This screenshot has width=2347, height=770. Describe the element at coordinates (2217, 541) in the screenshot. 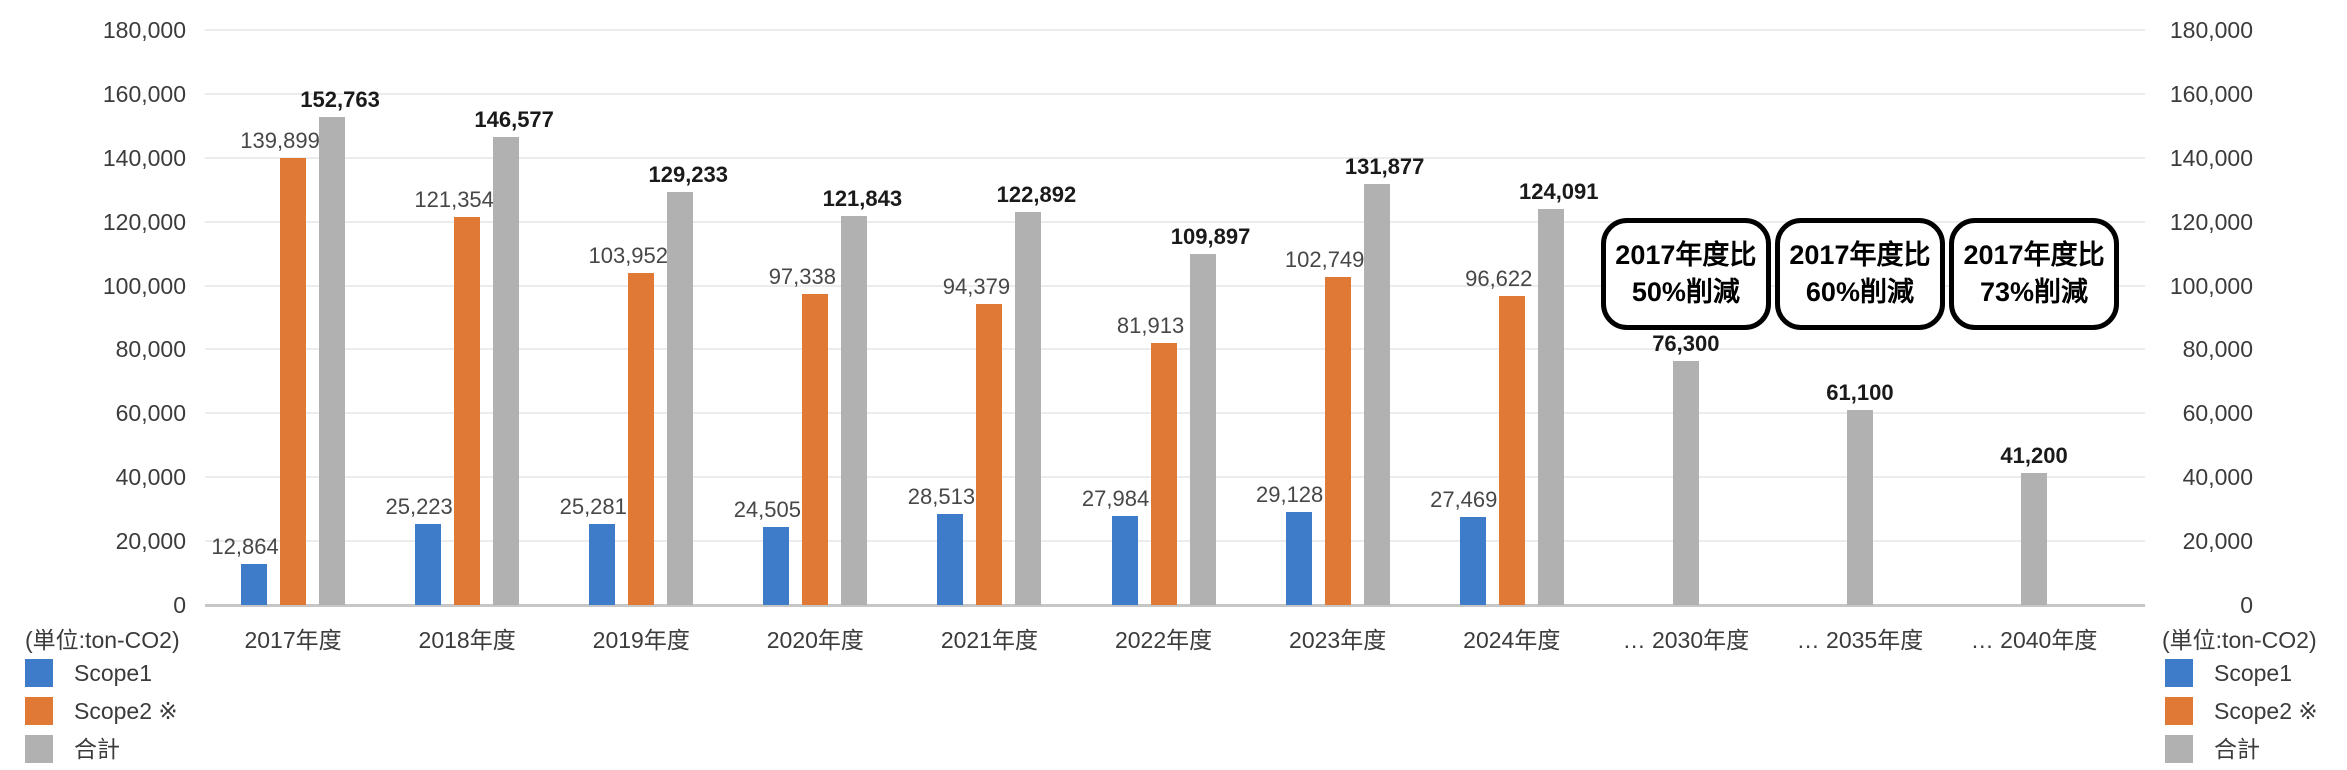

I see `y-axis-tick-right: 20,000` at that location.